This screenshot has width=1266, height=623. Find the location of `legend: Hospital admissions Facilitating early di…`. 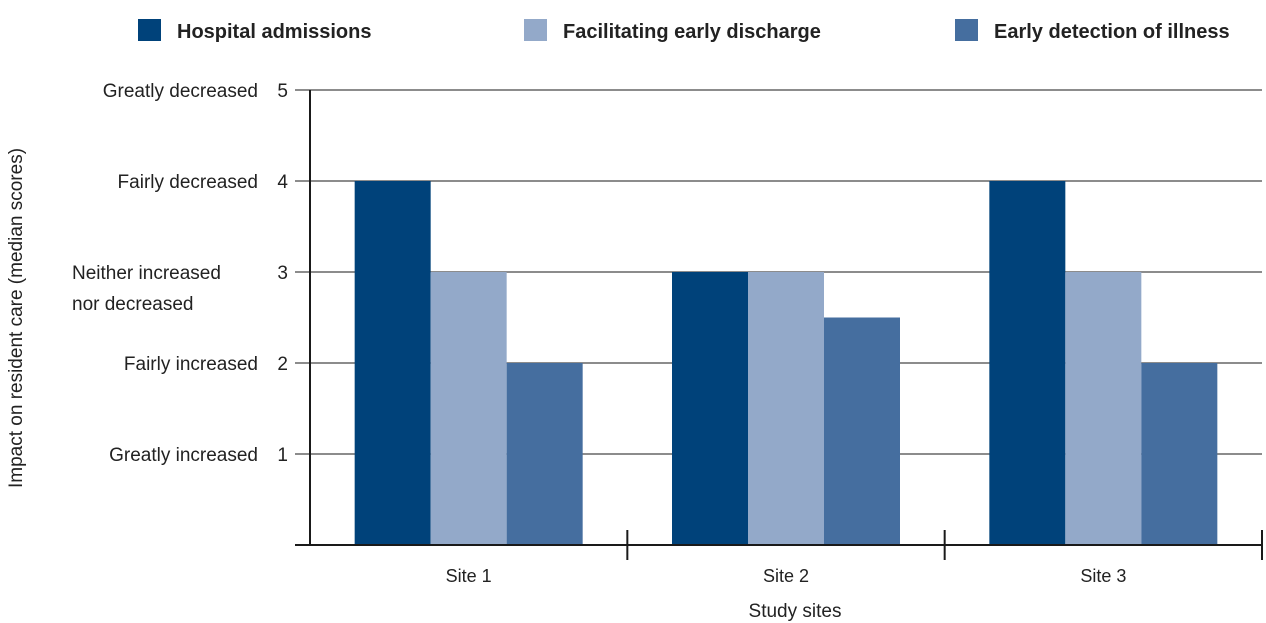

legend: Hospital admissions Facilitating early di… is located at coordinates (684, 31).